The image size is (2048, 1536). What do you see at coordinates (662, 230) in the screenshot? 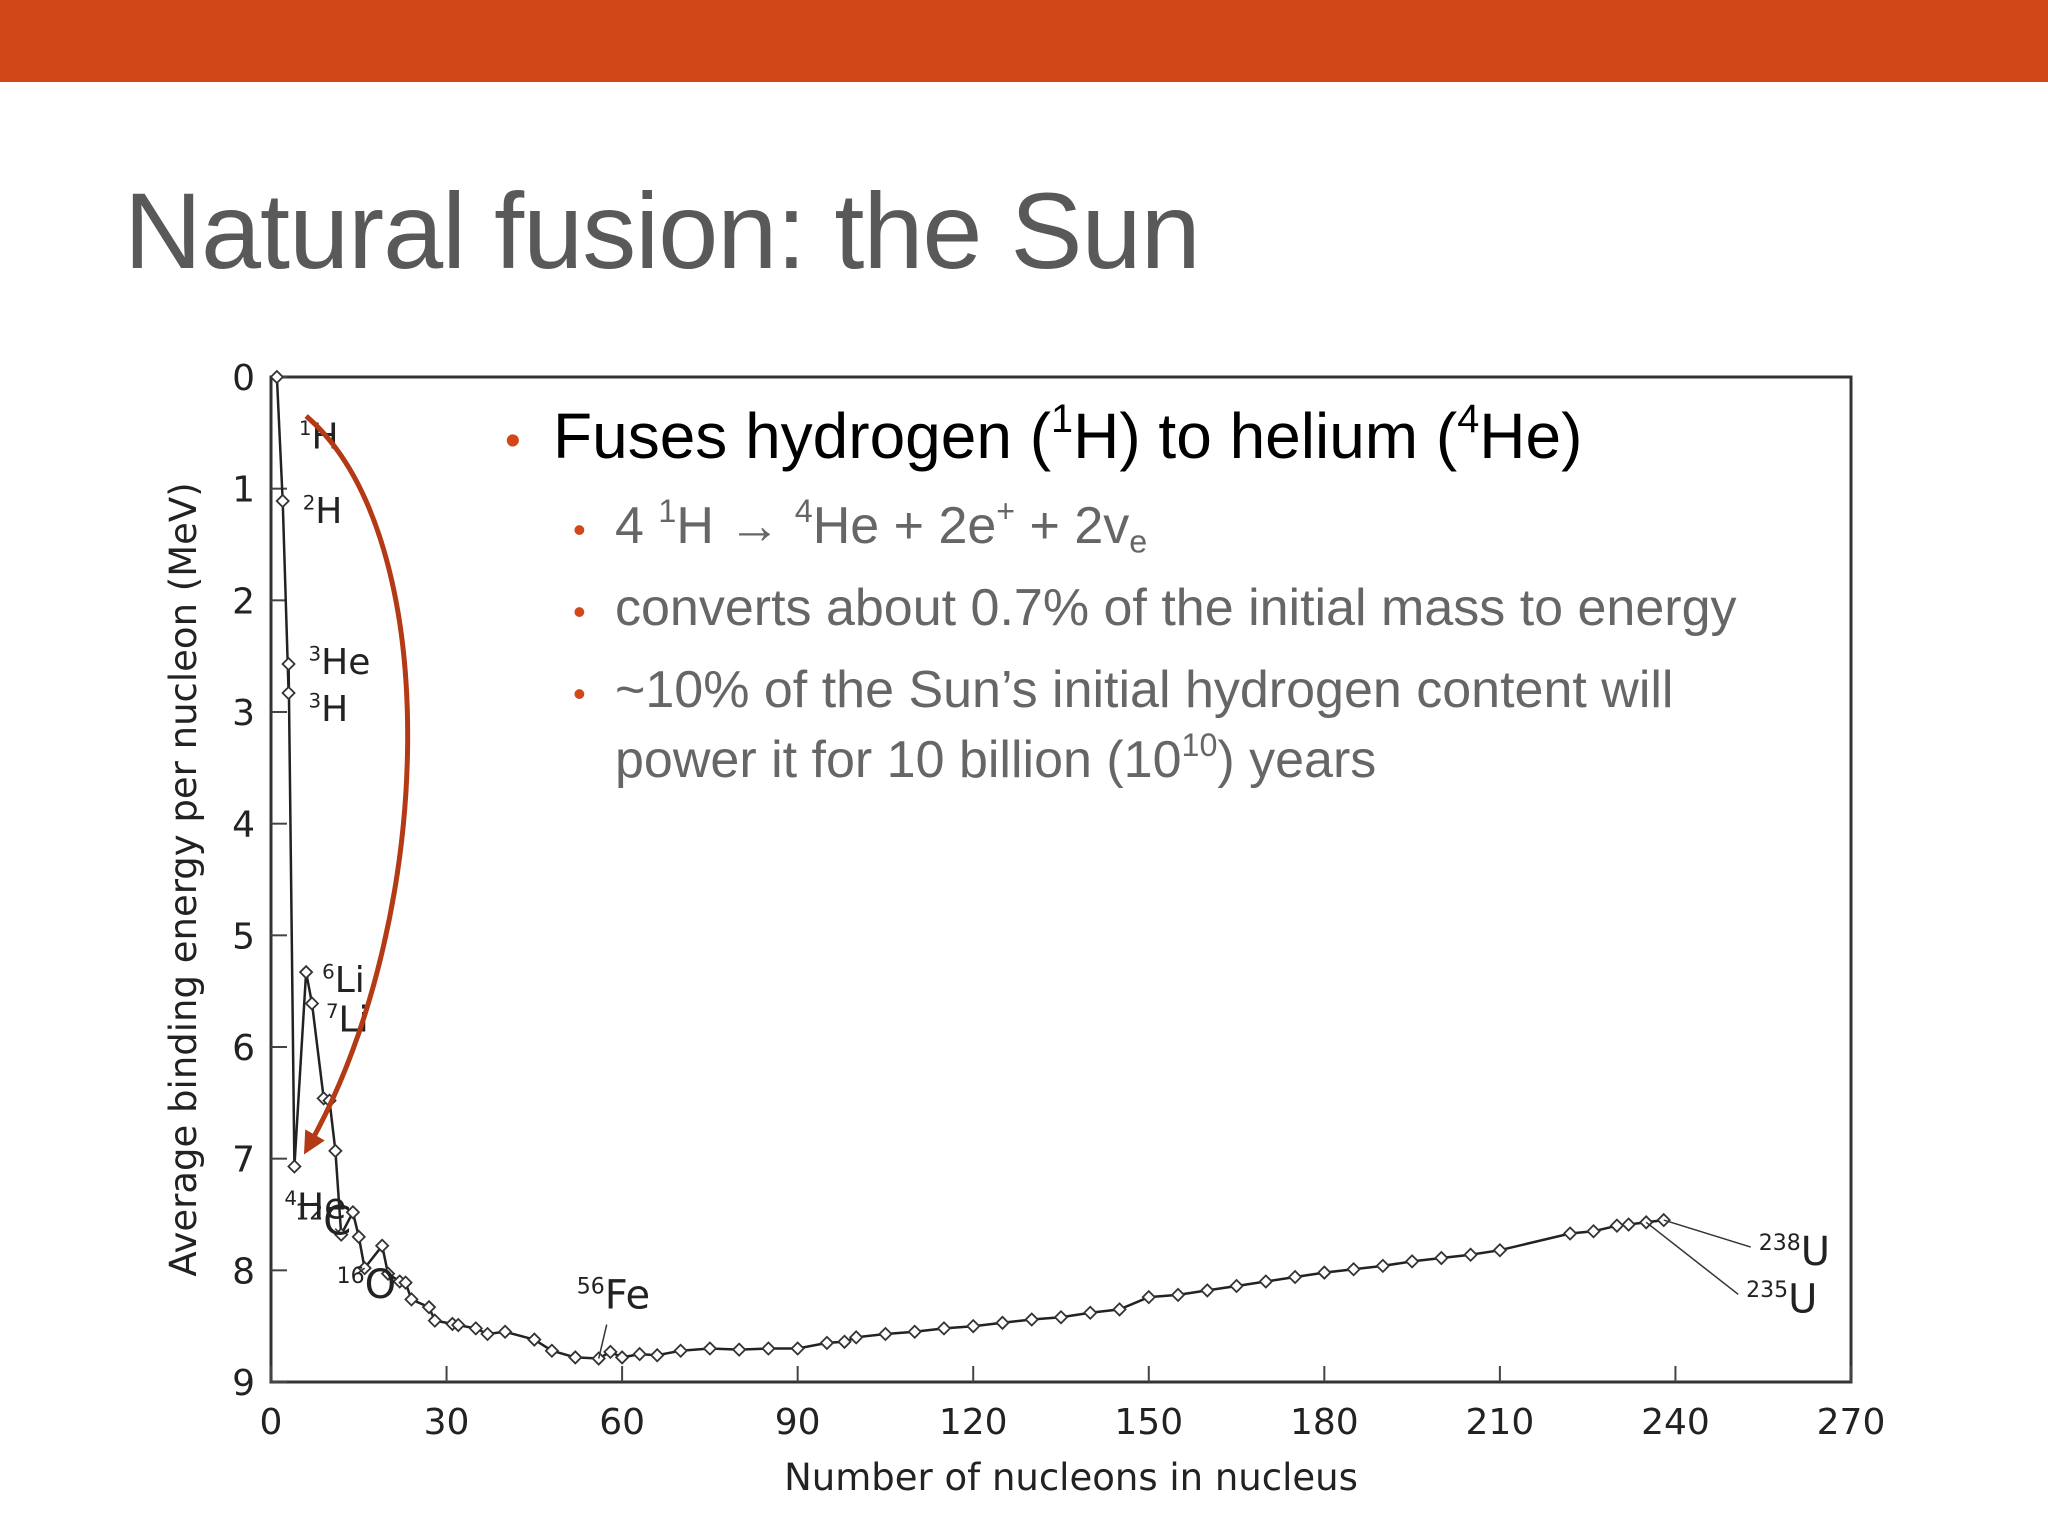
I see `slide-title: Natural fusion: the Sun` at bounding box center [662, 230].